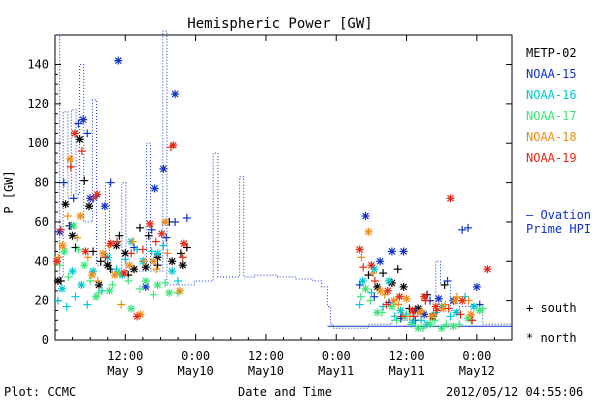 This screenshot has width=600, height=400. I want to click on y-axis-label: P [GW], so click(9, 191).